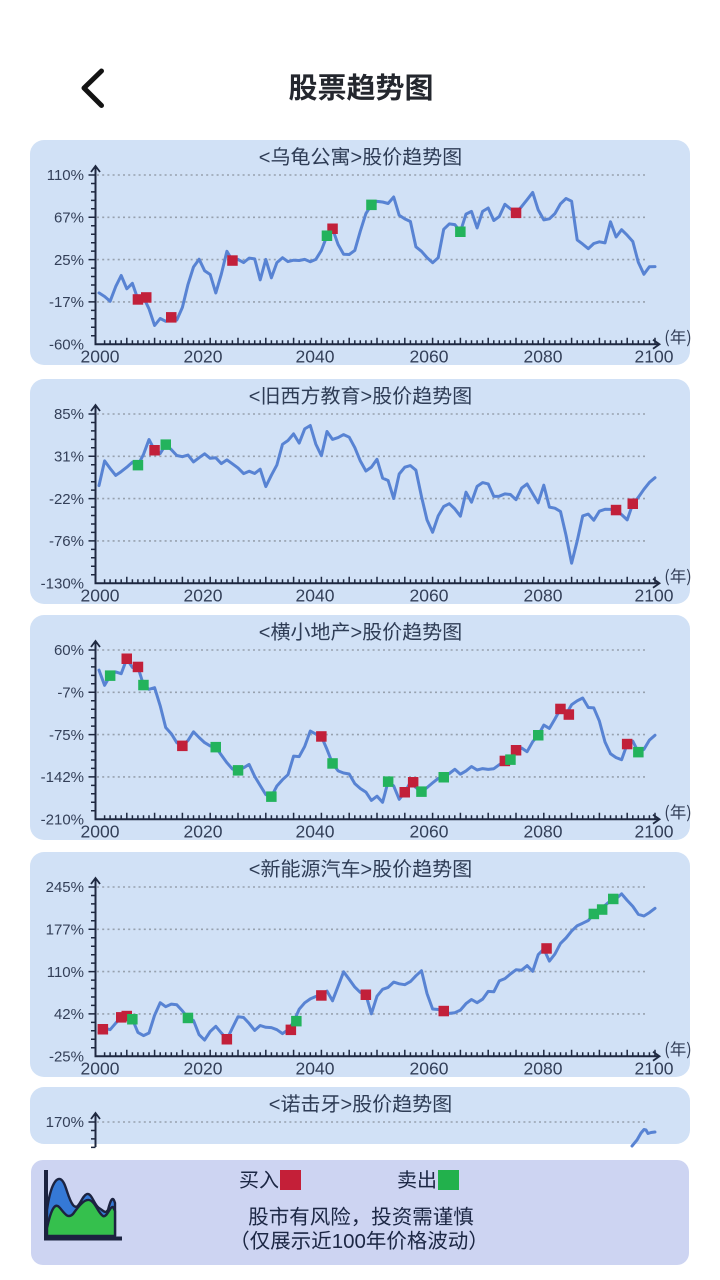  What do you see at coordinates (66, 1056) in the screenshot?
I see `svg-text: -25%` at bounding box center [66, 1056].